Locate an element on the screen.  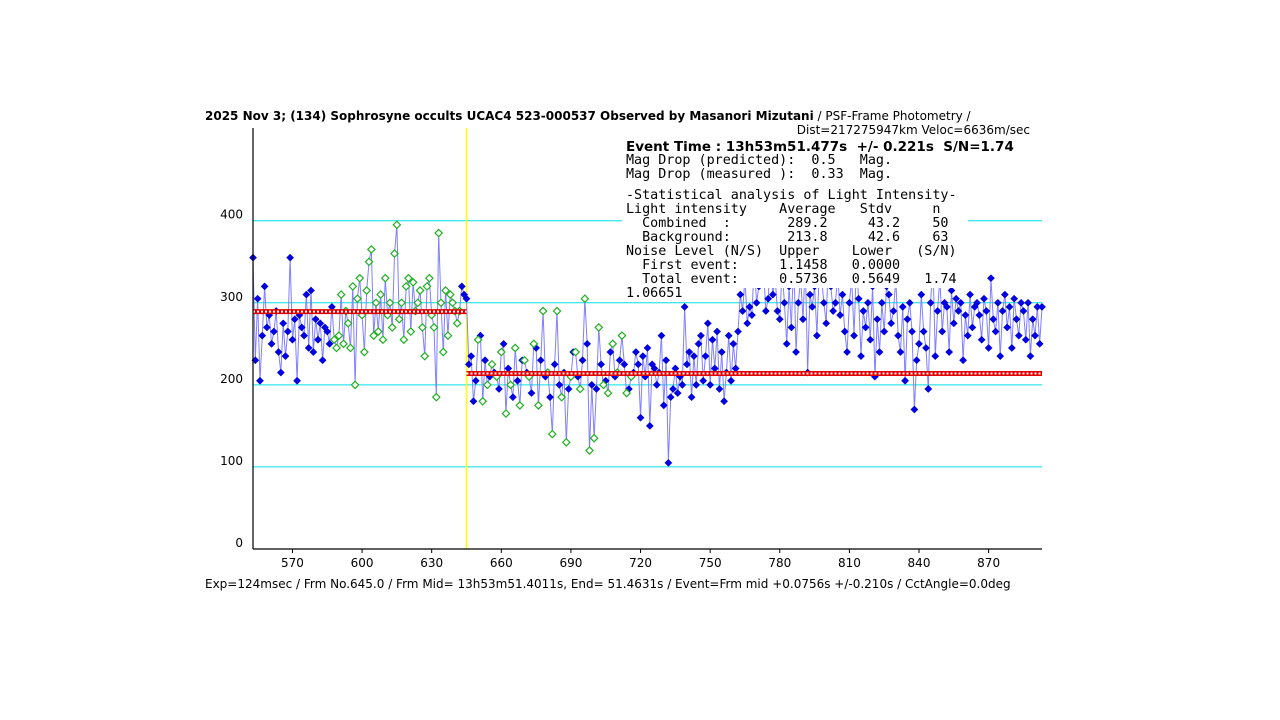
info-box is located at coordinates (795, 213).